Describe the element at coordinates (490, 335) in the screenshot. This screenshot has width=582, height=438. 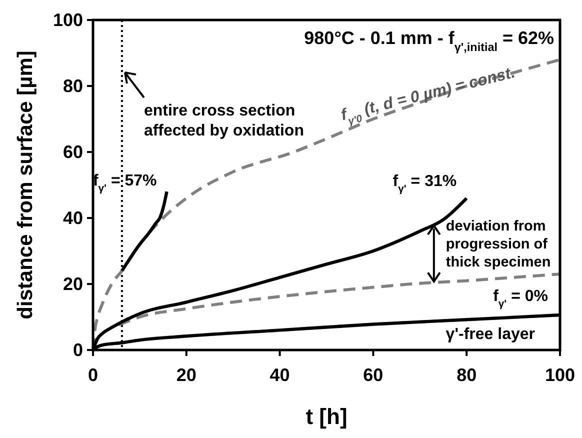
I see `annotation: γ'-free layer` at that location.